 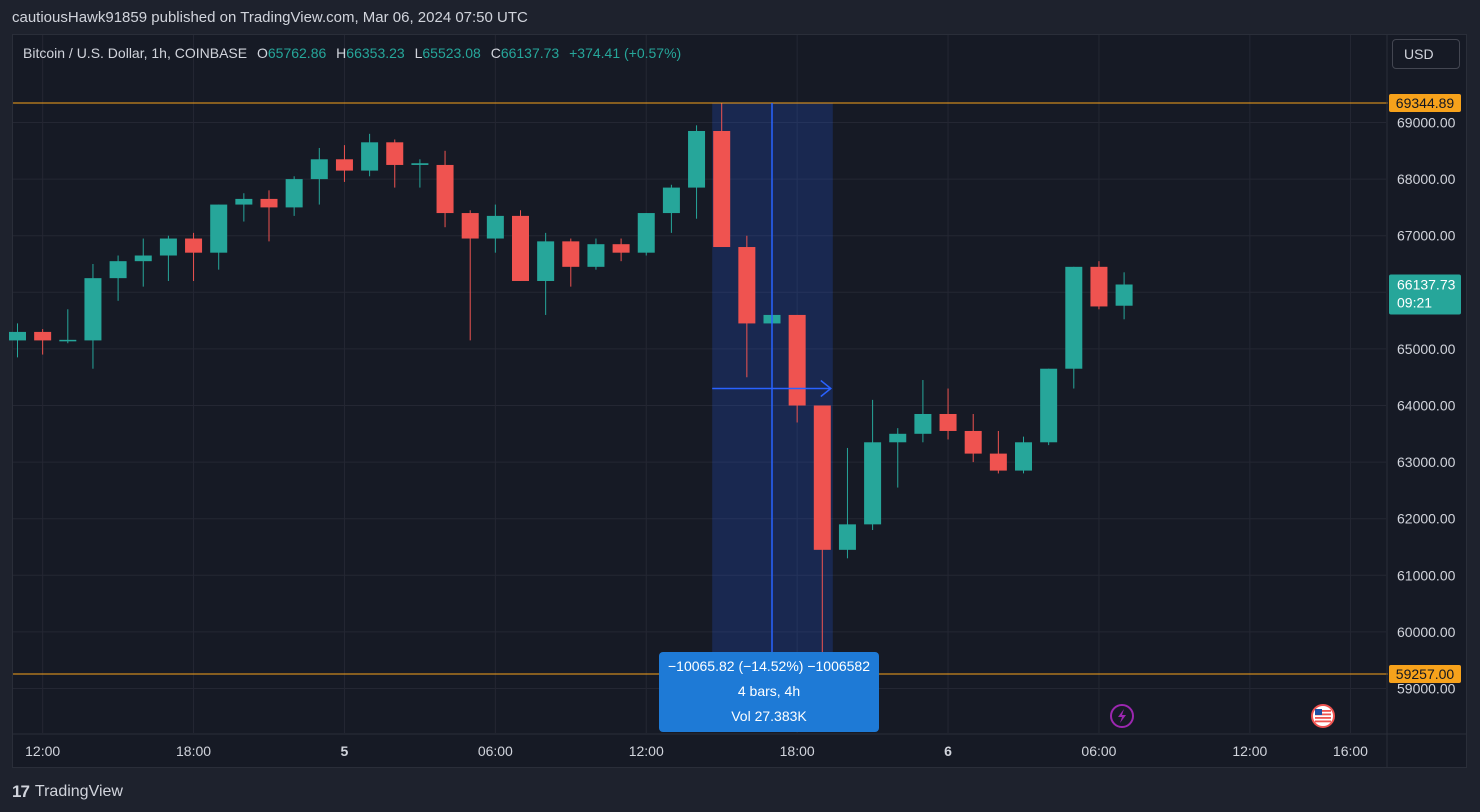 What do you see at coordinates (948, 751) in the screenshot?
I see `time-tick-label: 6` at bounding box center [948, 751].